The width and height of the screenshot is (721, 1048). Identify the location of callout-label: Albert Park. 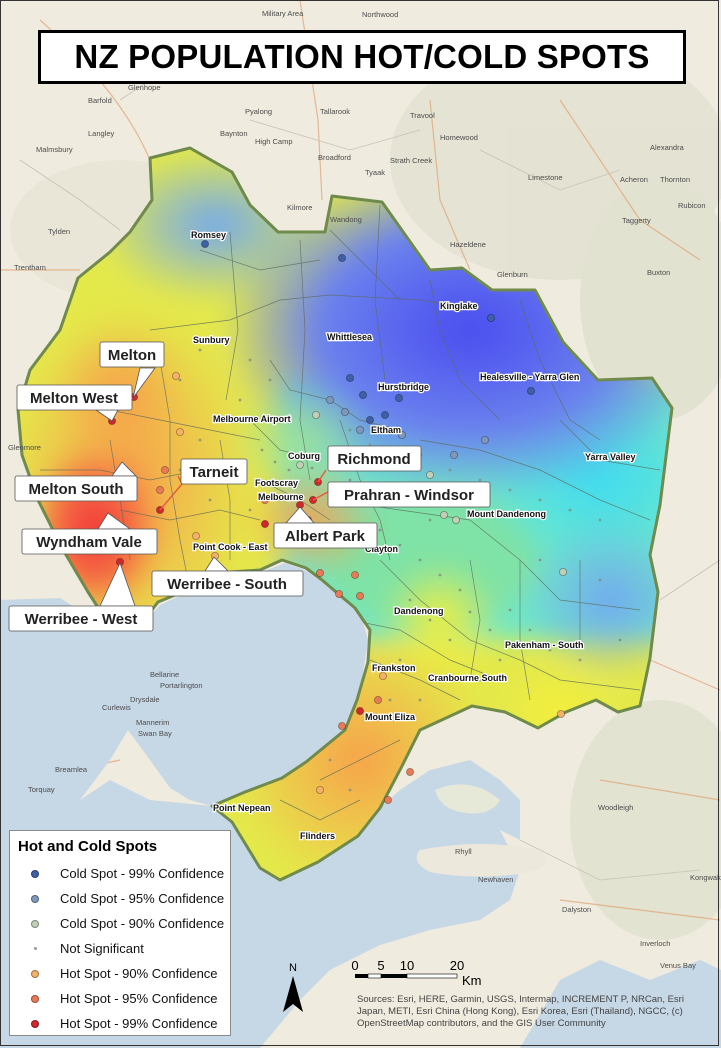
(325, 536).